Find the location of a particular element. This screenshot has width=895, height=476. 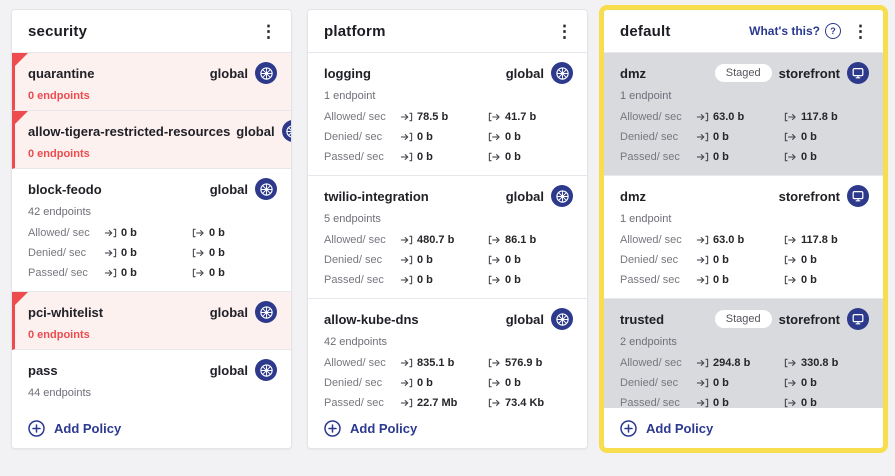

policy-card: dmz storefront 1 endpoint Allowed/ sec is located at coordinates (743, 237).